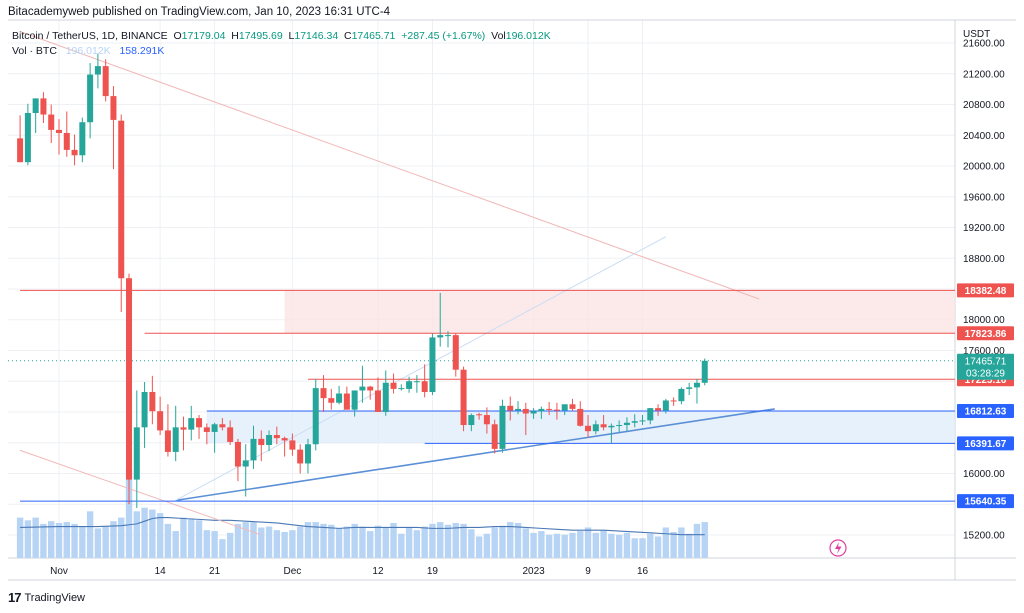  What do you see at coordinates (140, 492) in the screenshot?
I see `trendline` at bounding box center [140, 492].